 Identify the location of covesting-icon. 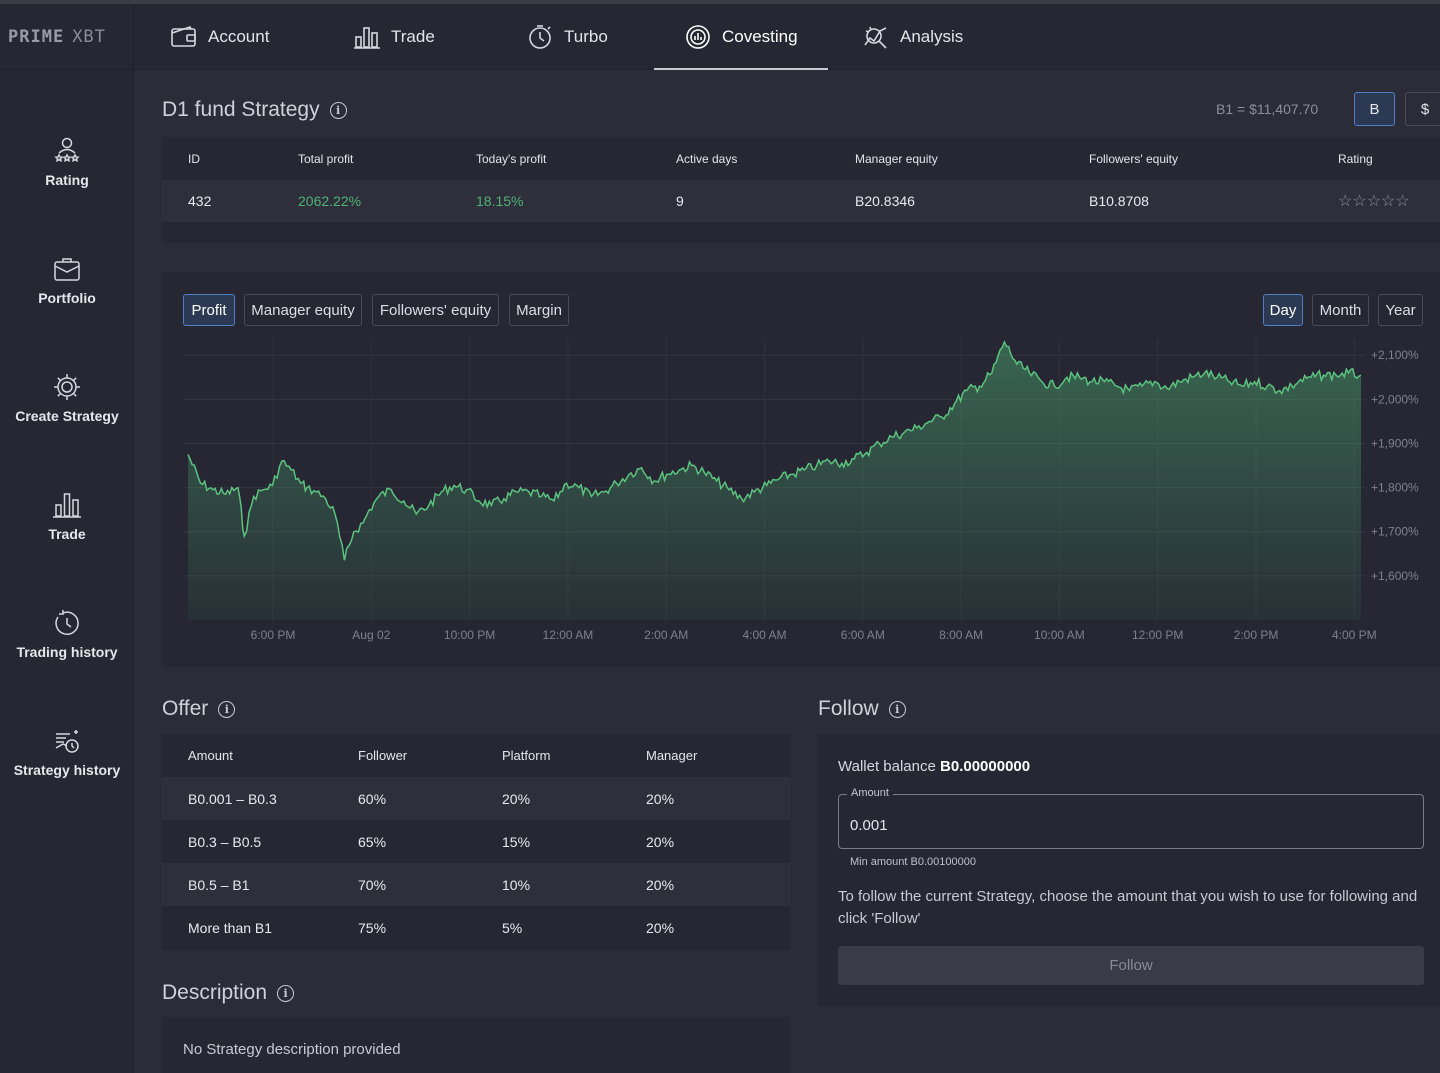
(698, 37).